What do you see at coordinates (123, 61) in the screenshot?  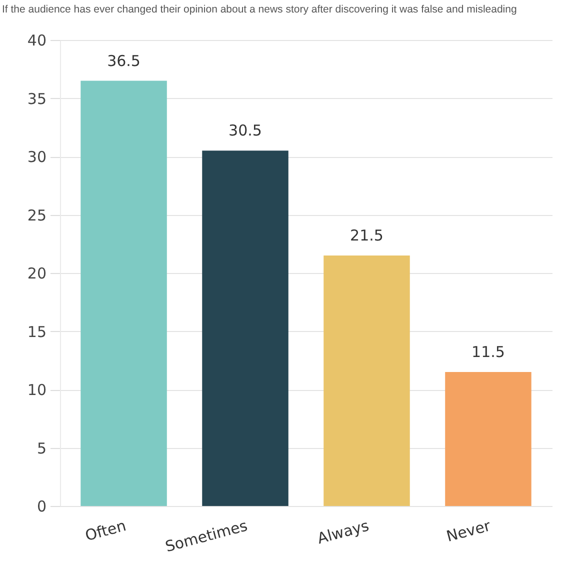 I see `data-label: 36.5` at bounding box center [123, 61].